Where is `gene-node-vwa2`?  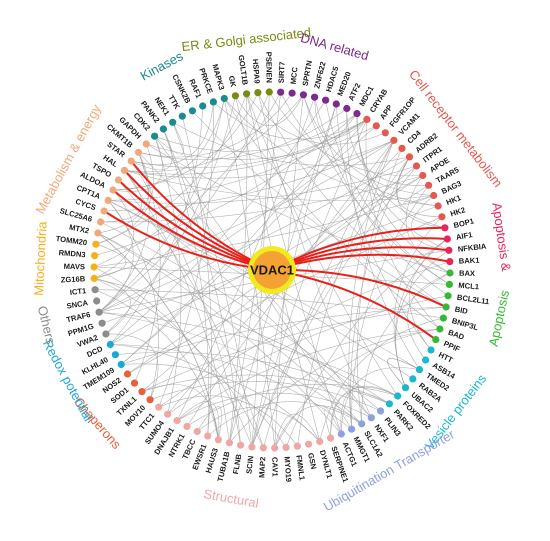 gene-node-vwa2 is located at coordinates (106, 334).